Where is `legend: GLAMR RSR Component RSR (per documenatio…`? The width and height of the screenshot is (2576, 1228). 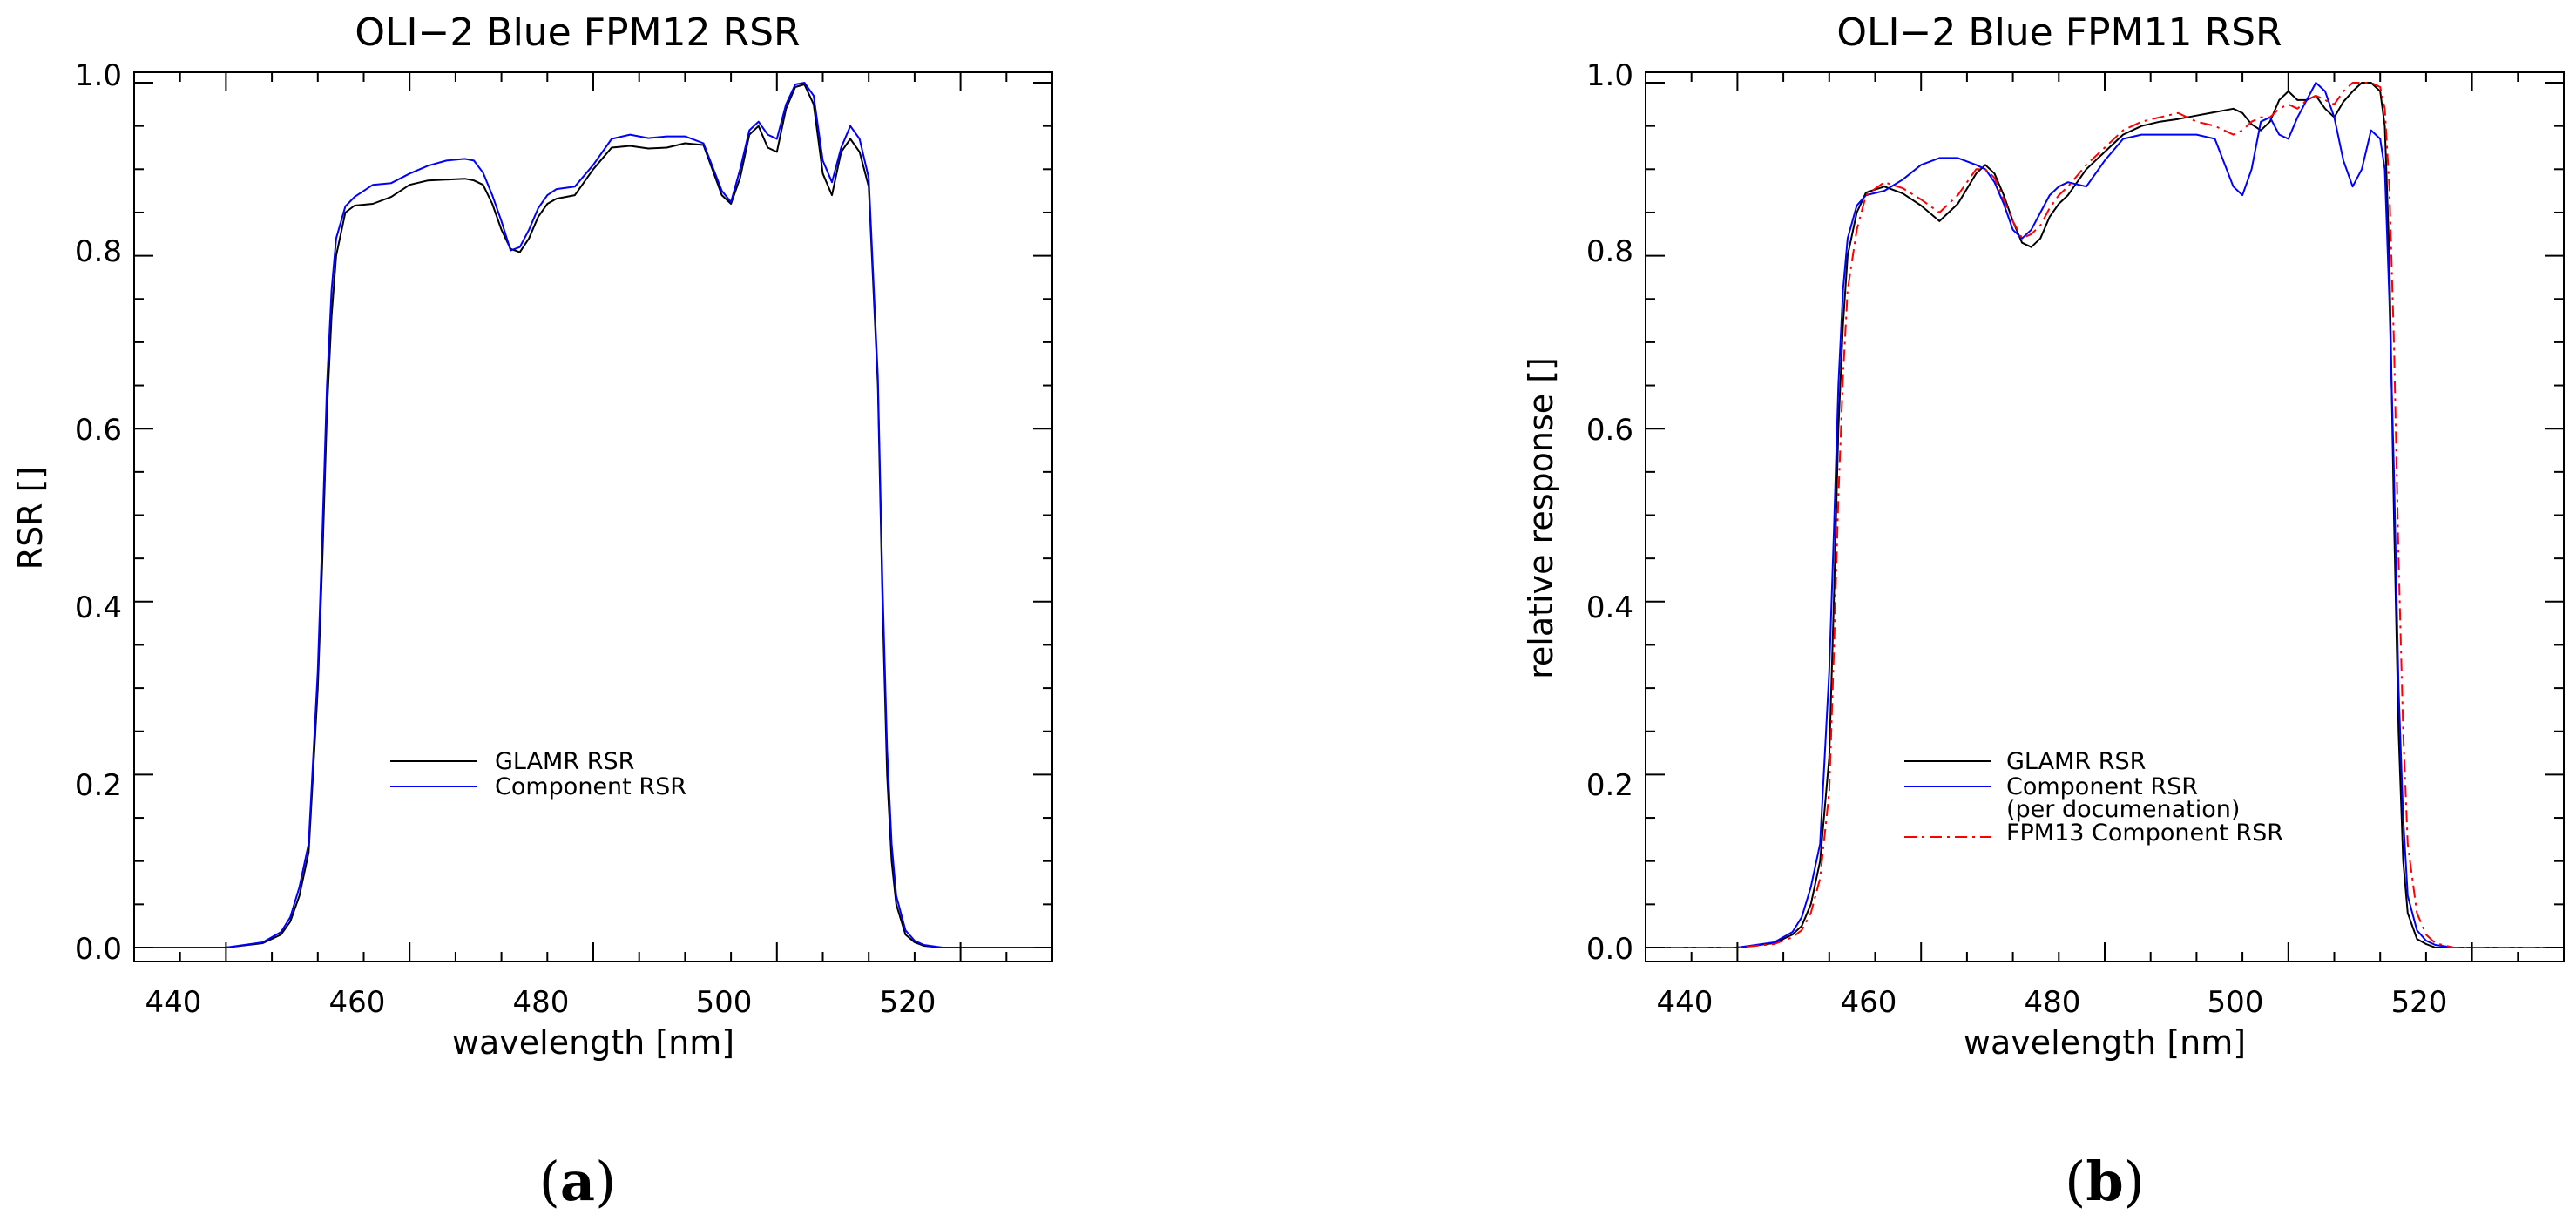 legend: GLAMR RSR Component RSR (per documenatio… is located at coordinates (2093, 798).